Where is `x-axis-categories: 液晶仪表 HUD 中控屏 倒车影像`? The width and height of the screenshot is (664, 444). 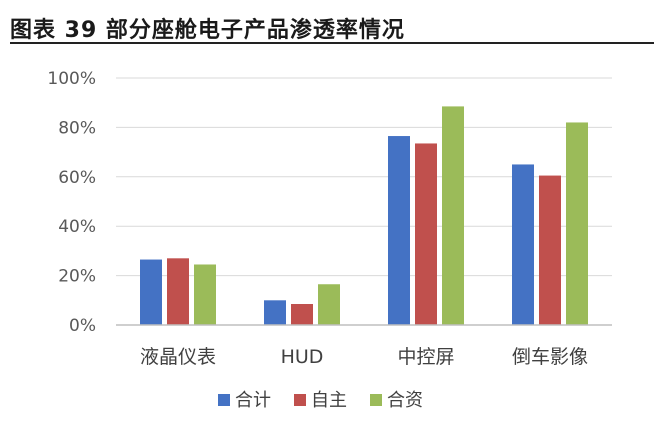 x-axis-categories: 液晶仪表 HUD 中控屏 倒车影像 is located at coordinates (364, 357).